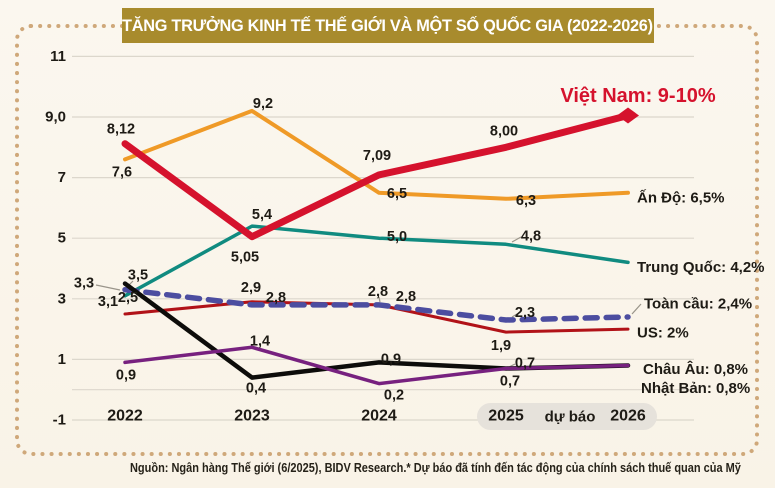 Image resolution: width=775 pixels, height=488 pixels. I want to click on legend-china: Trung Quốc: 4,2%, so click(701, 267).